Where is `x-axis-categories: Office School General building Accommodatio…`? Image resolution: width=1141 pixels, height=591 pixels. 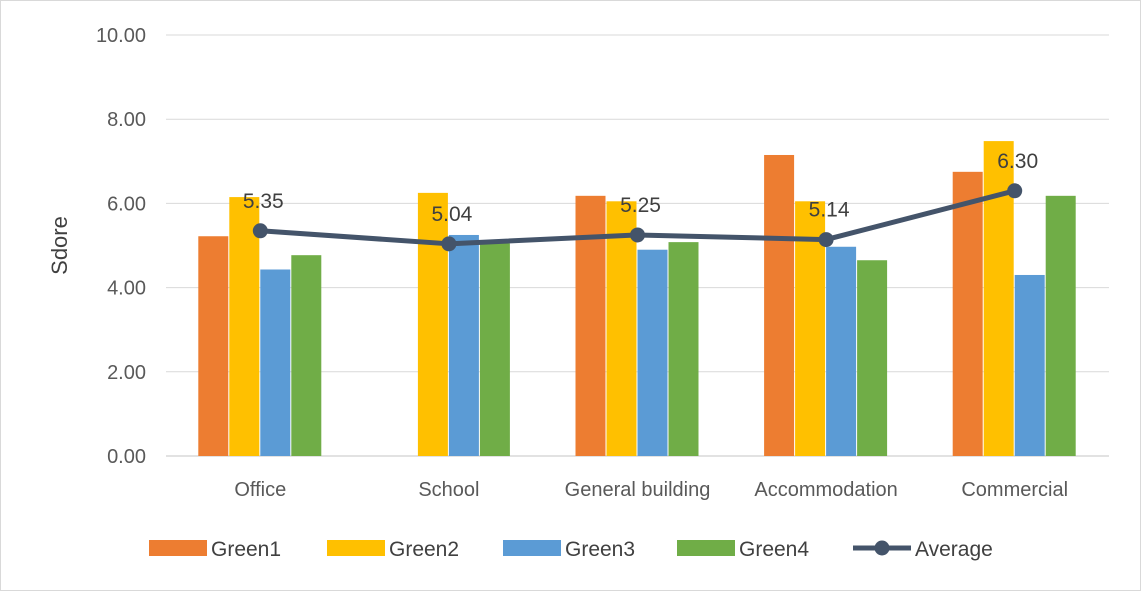 x-axis-categories: Office School General building Accommodatio… is located at coordinates (651, 490).